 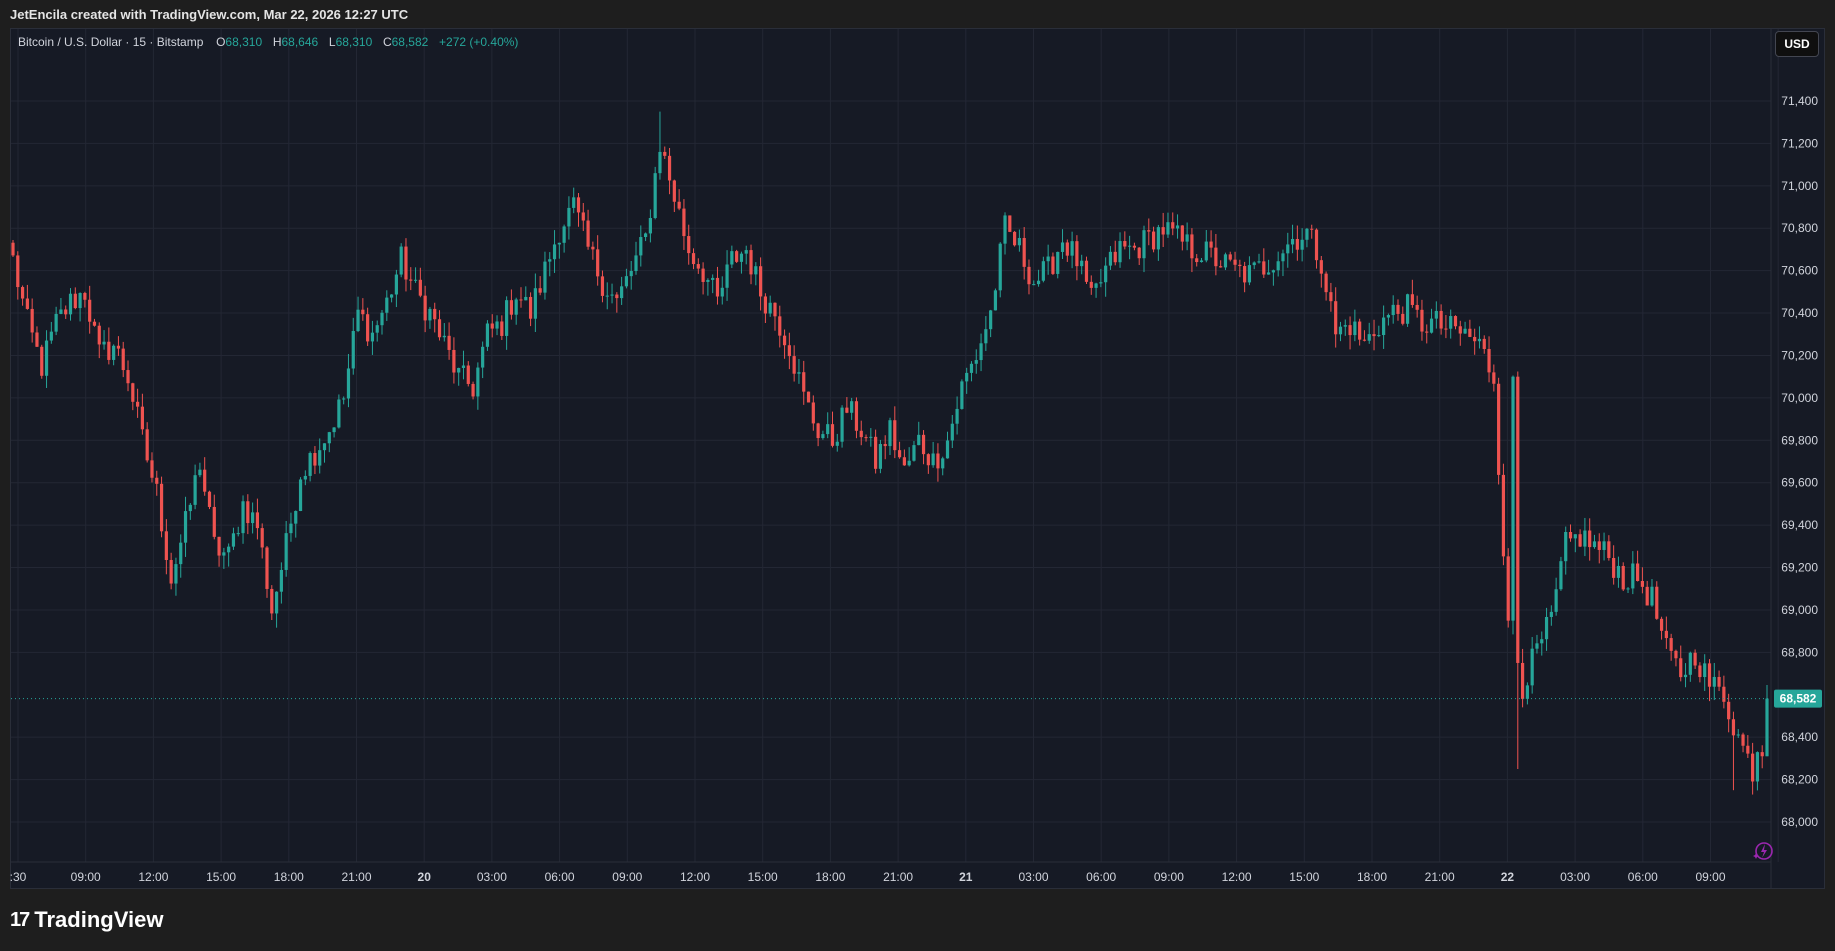 I want to click on time-tick-label: 15:00, so click(x=221, y=877).